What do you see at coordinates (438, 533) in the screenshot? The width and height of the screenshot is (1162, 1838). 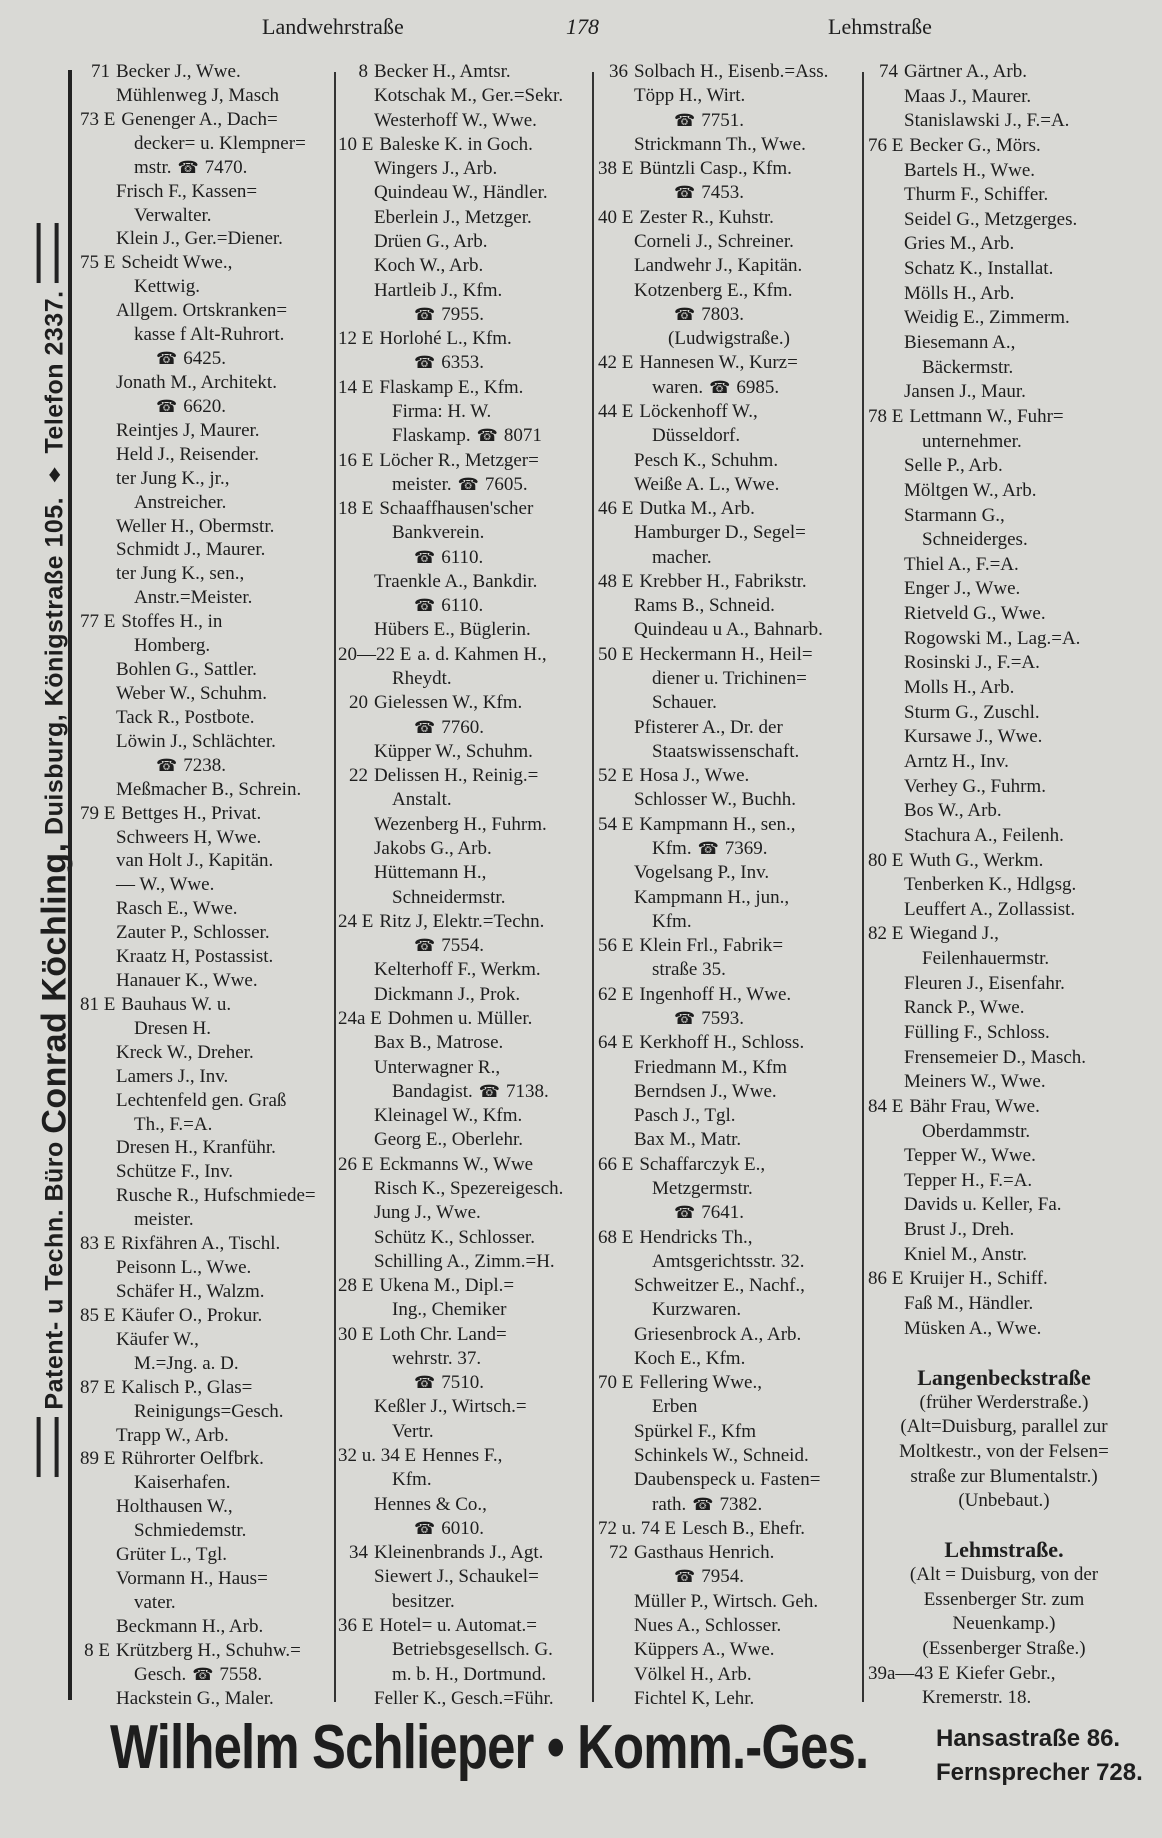 I see `resident-text: Bankverein.` at bounding box center [438, 533].